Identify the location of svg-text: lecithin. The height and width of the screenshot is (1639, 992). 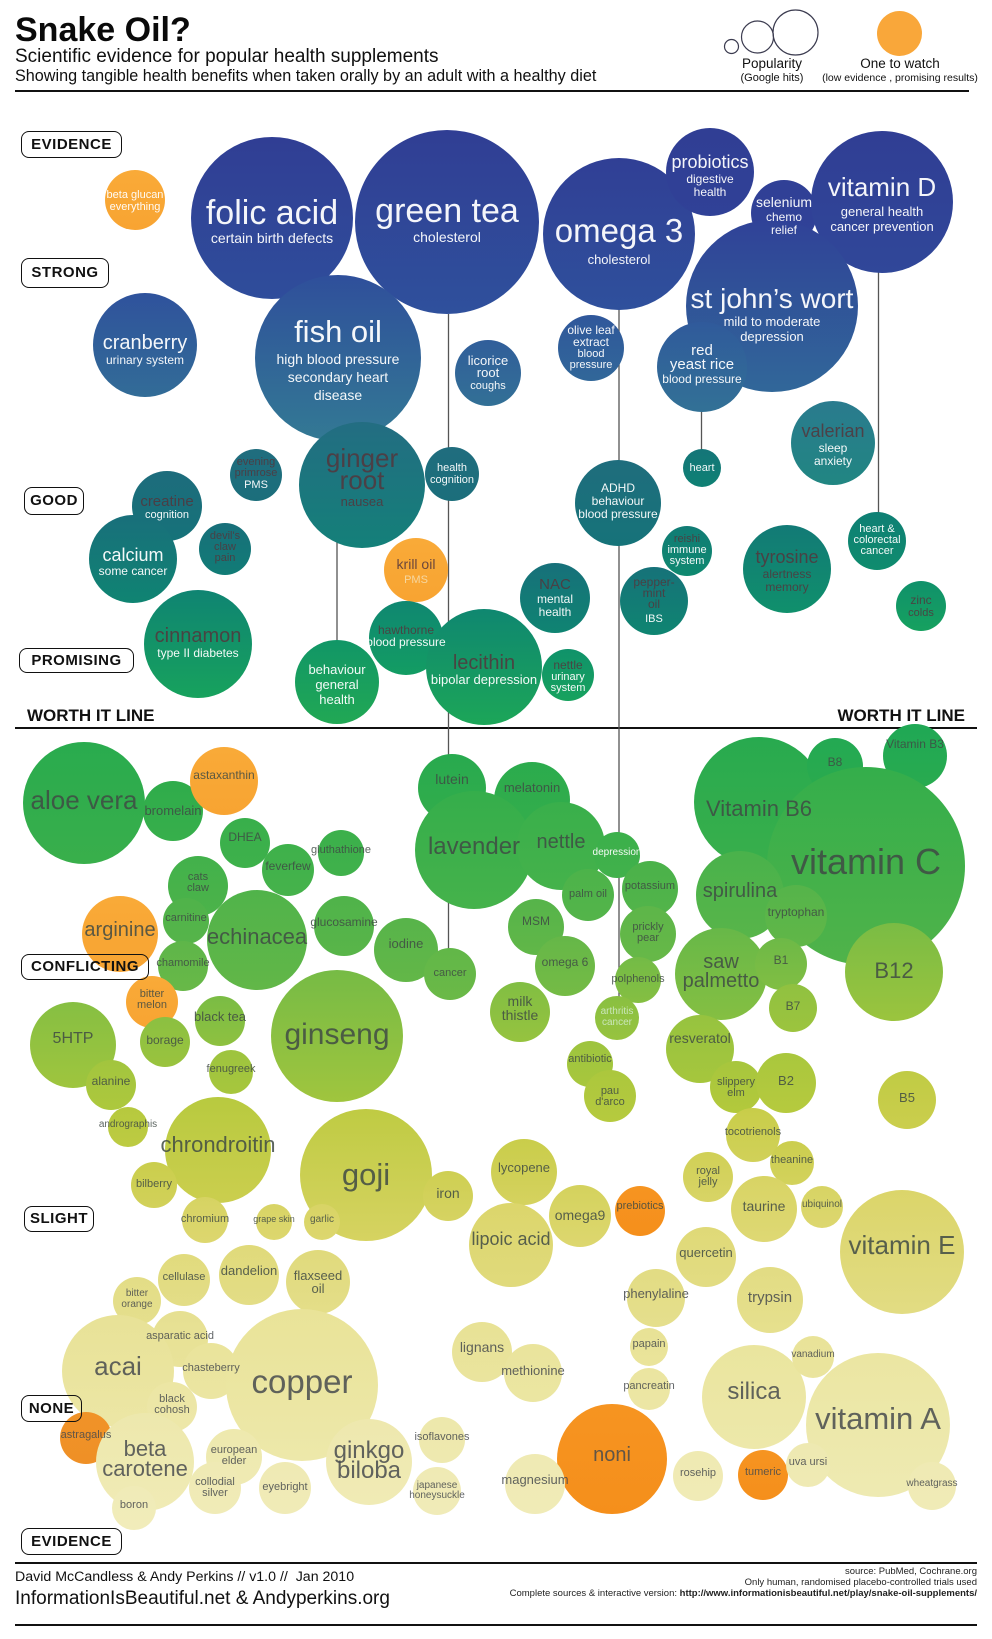
(484, 663).